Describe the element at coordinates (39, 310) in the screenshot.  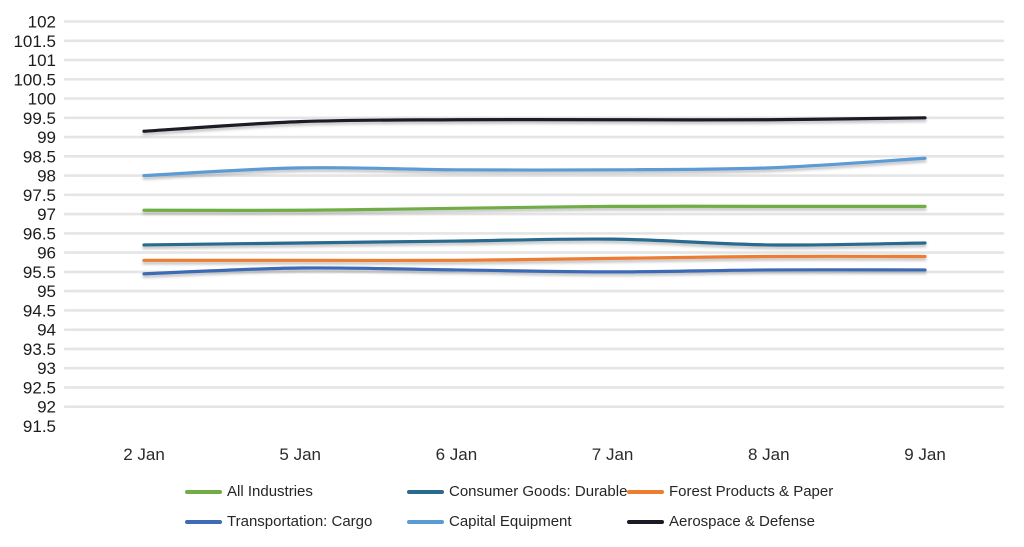
I see `y-axis-tick-label: 94.5` at that location.